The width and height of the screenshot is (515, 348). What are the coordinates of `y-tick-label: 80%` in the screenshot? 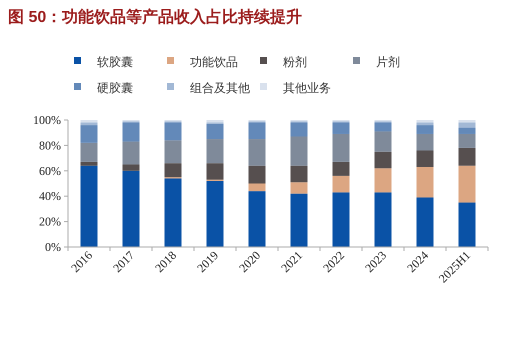 It's located at (50, 145).